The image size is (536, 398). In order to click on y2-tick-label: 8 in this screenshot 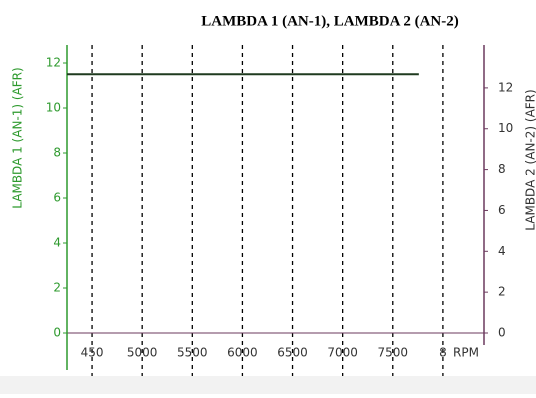, I will do `click(502, 169)`.